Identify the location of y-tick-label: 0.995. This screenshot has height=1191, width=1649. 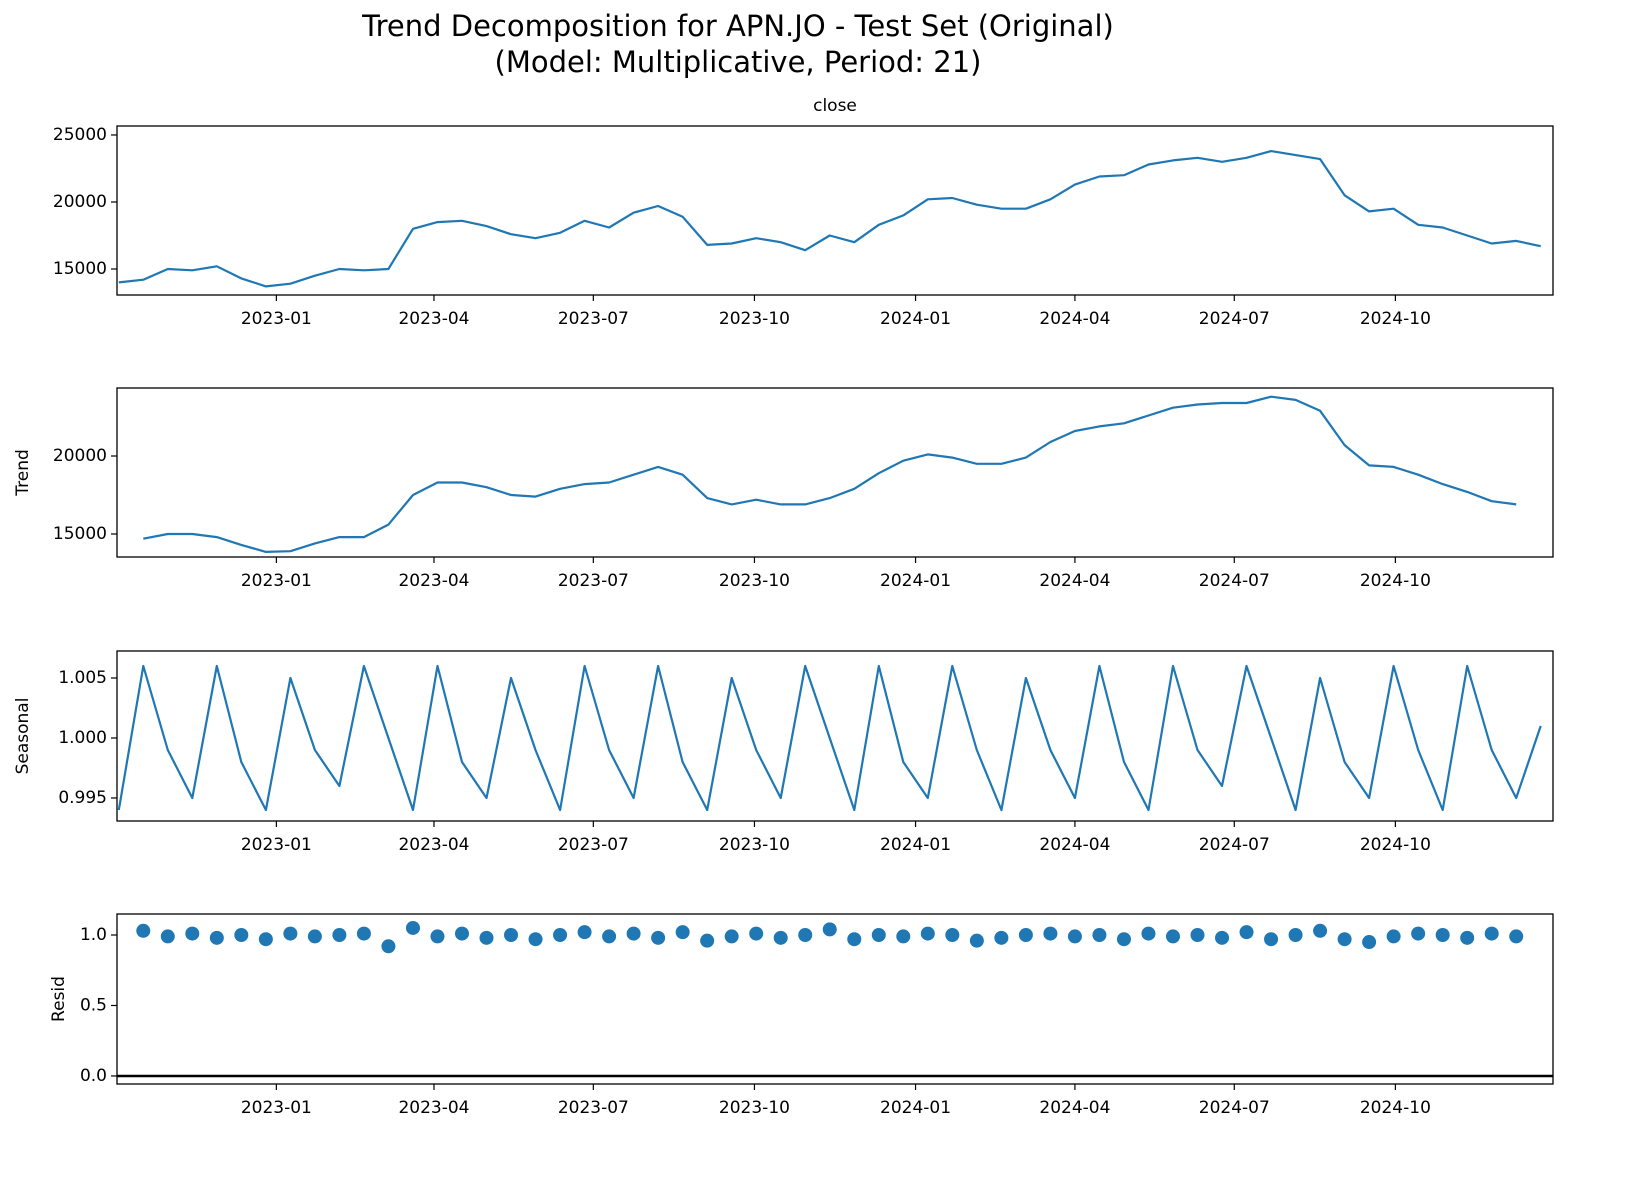
(82, 798).